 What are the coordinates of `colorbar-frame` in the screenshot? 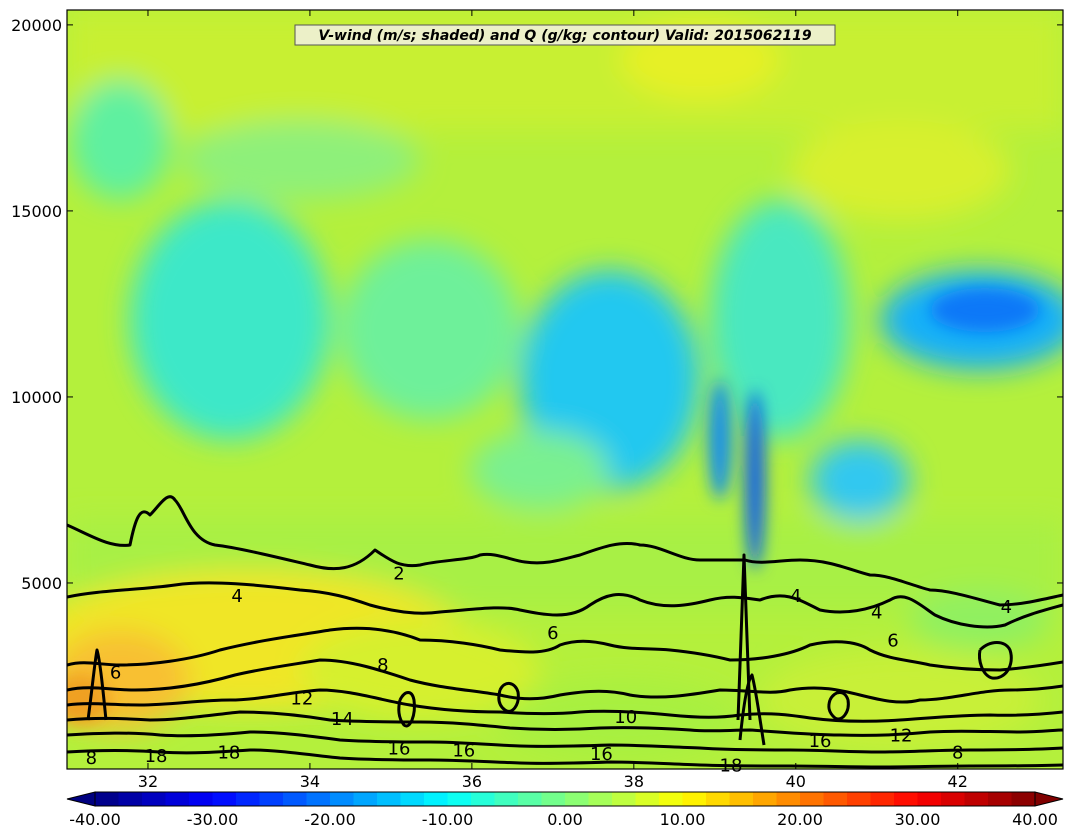 It's located at (565, 799).